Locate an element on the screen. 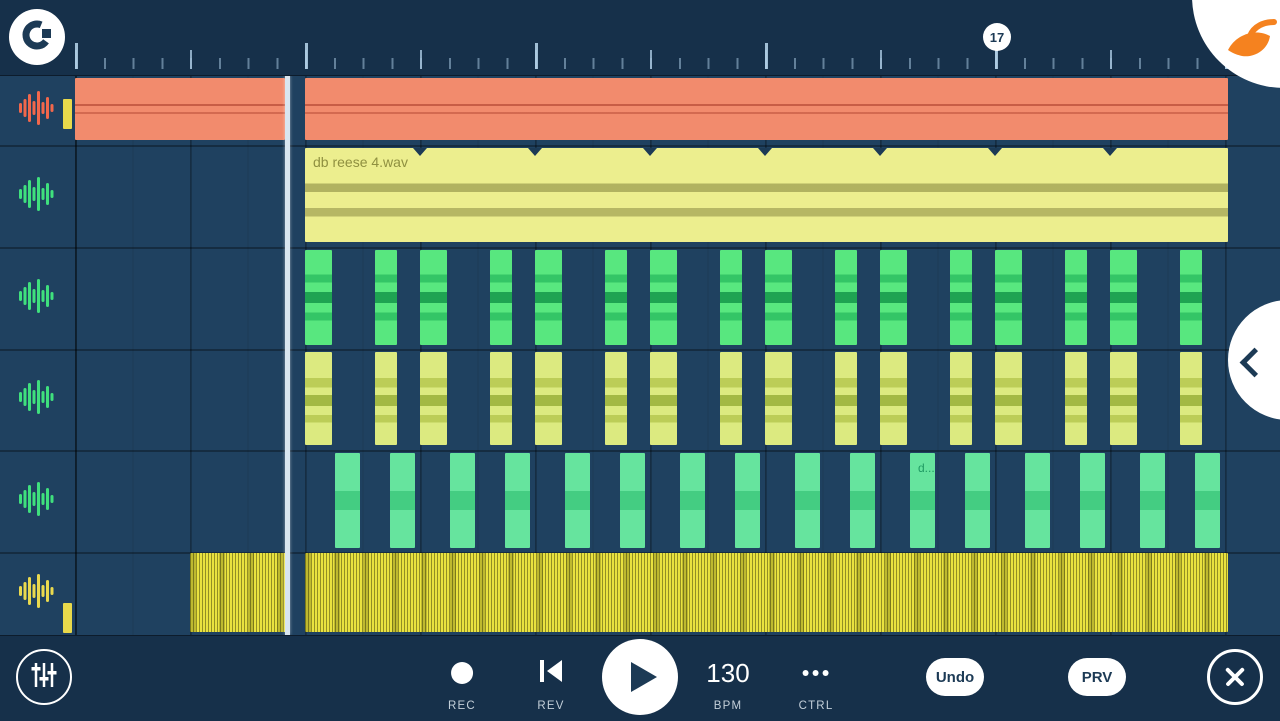 The height and width of the screenshot is (721, 1280). play-button is located at coordinates (640, 677).